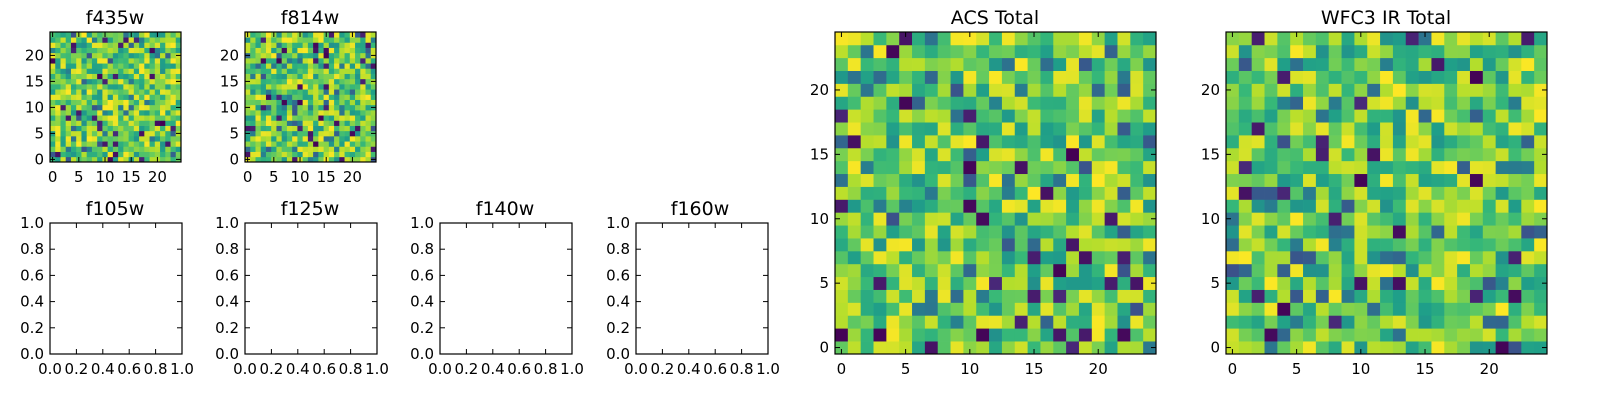 This screenshot has height=400, width=1600. Describe the element at coordinates (34, 55) in the screenshot. I see `y-tick-label: 20` at that location.